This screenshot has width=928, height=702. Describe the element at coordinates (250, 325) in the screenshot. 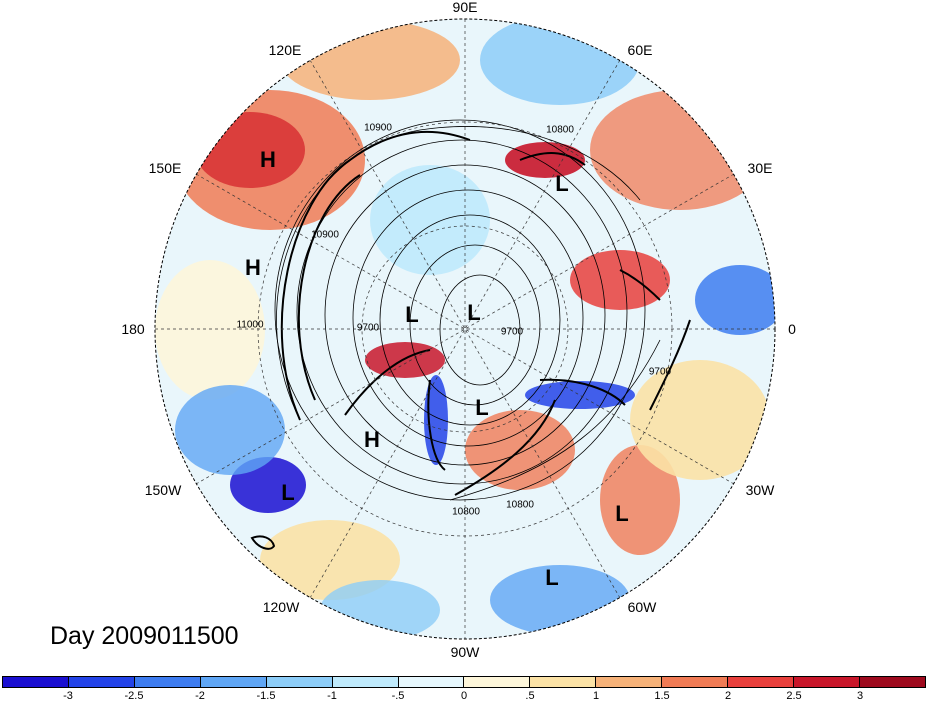

I see `contour-label: 11000` at that location.